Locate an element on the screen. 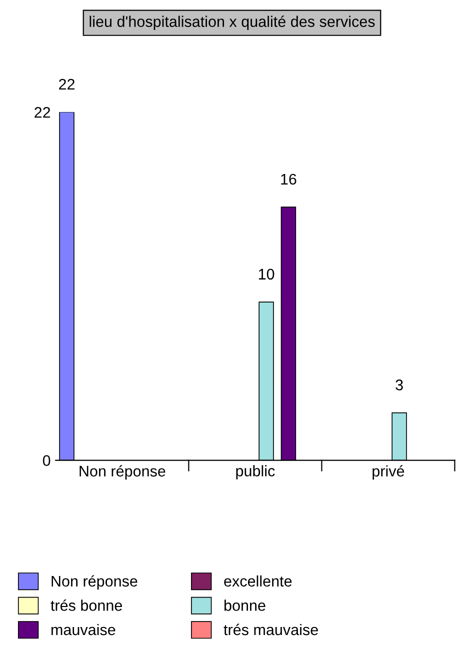  data-label: 22 is located at coordinates (66, 84).